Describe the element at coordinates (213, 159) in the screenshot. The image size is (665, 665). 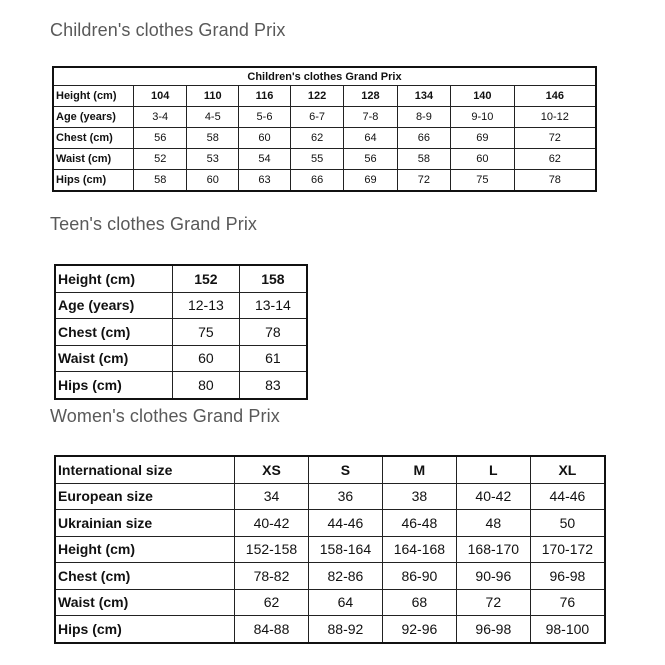
I see `table-cell: 53` at that location.